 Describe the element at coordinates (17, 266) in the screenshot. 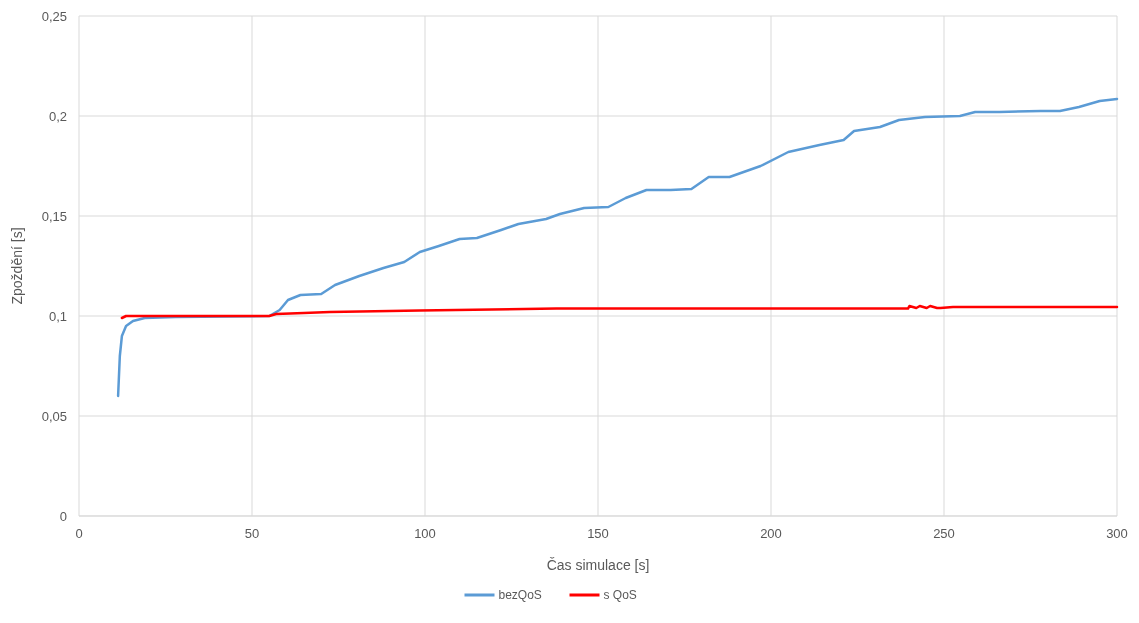

I see `y-axis-title: Zpoždění [s]` at that location.